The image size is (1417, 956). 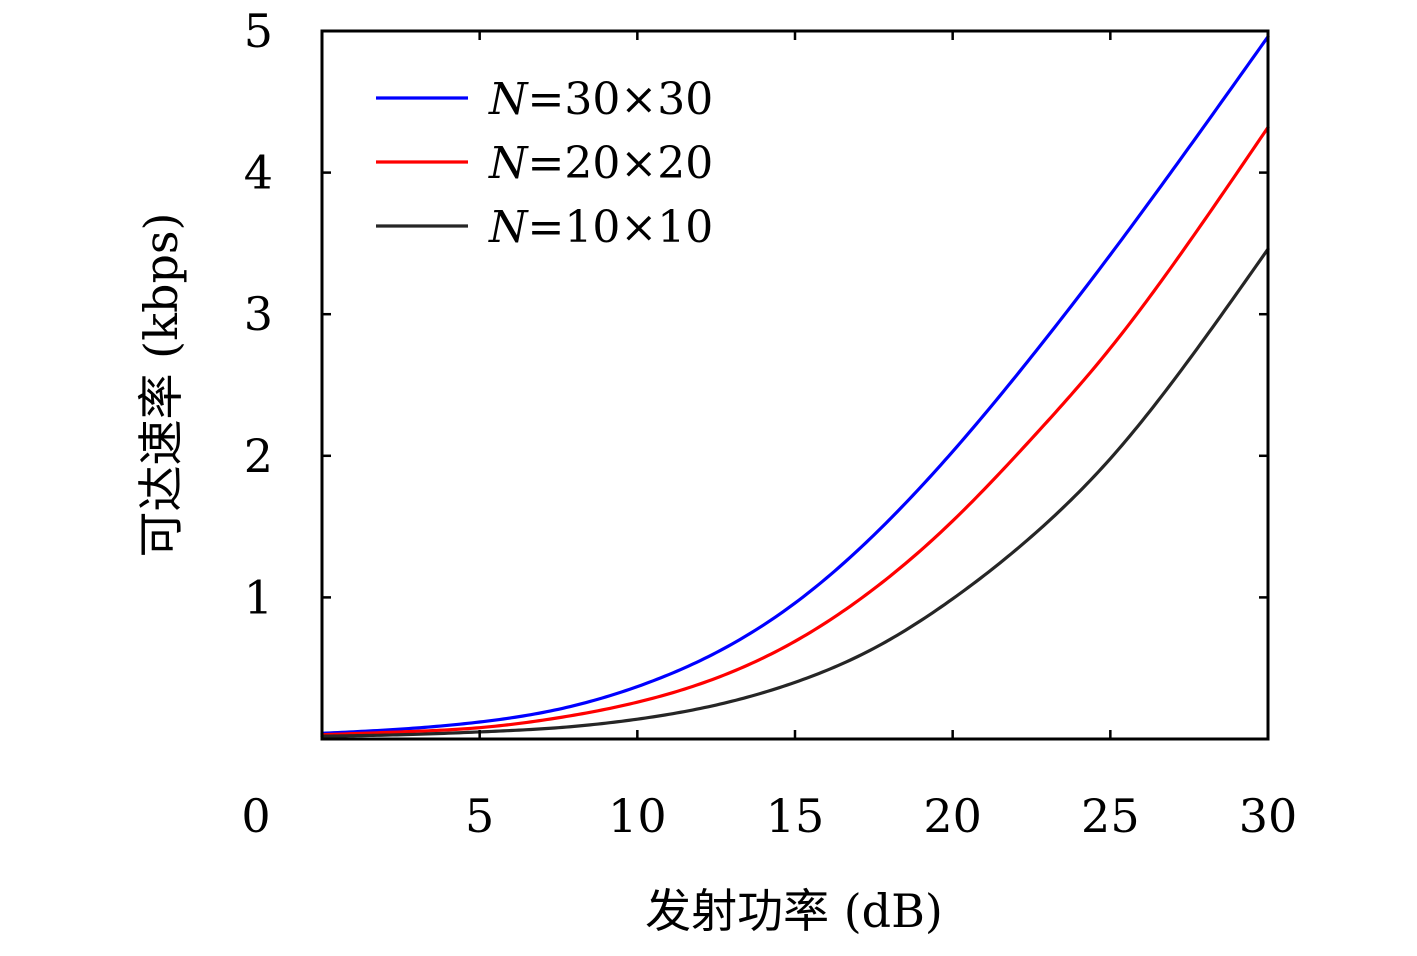 I want to click on legend: N=30×30 N=20×20 N=10×10, so click(x=544, y=163).